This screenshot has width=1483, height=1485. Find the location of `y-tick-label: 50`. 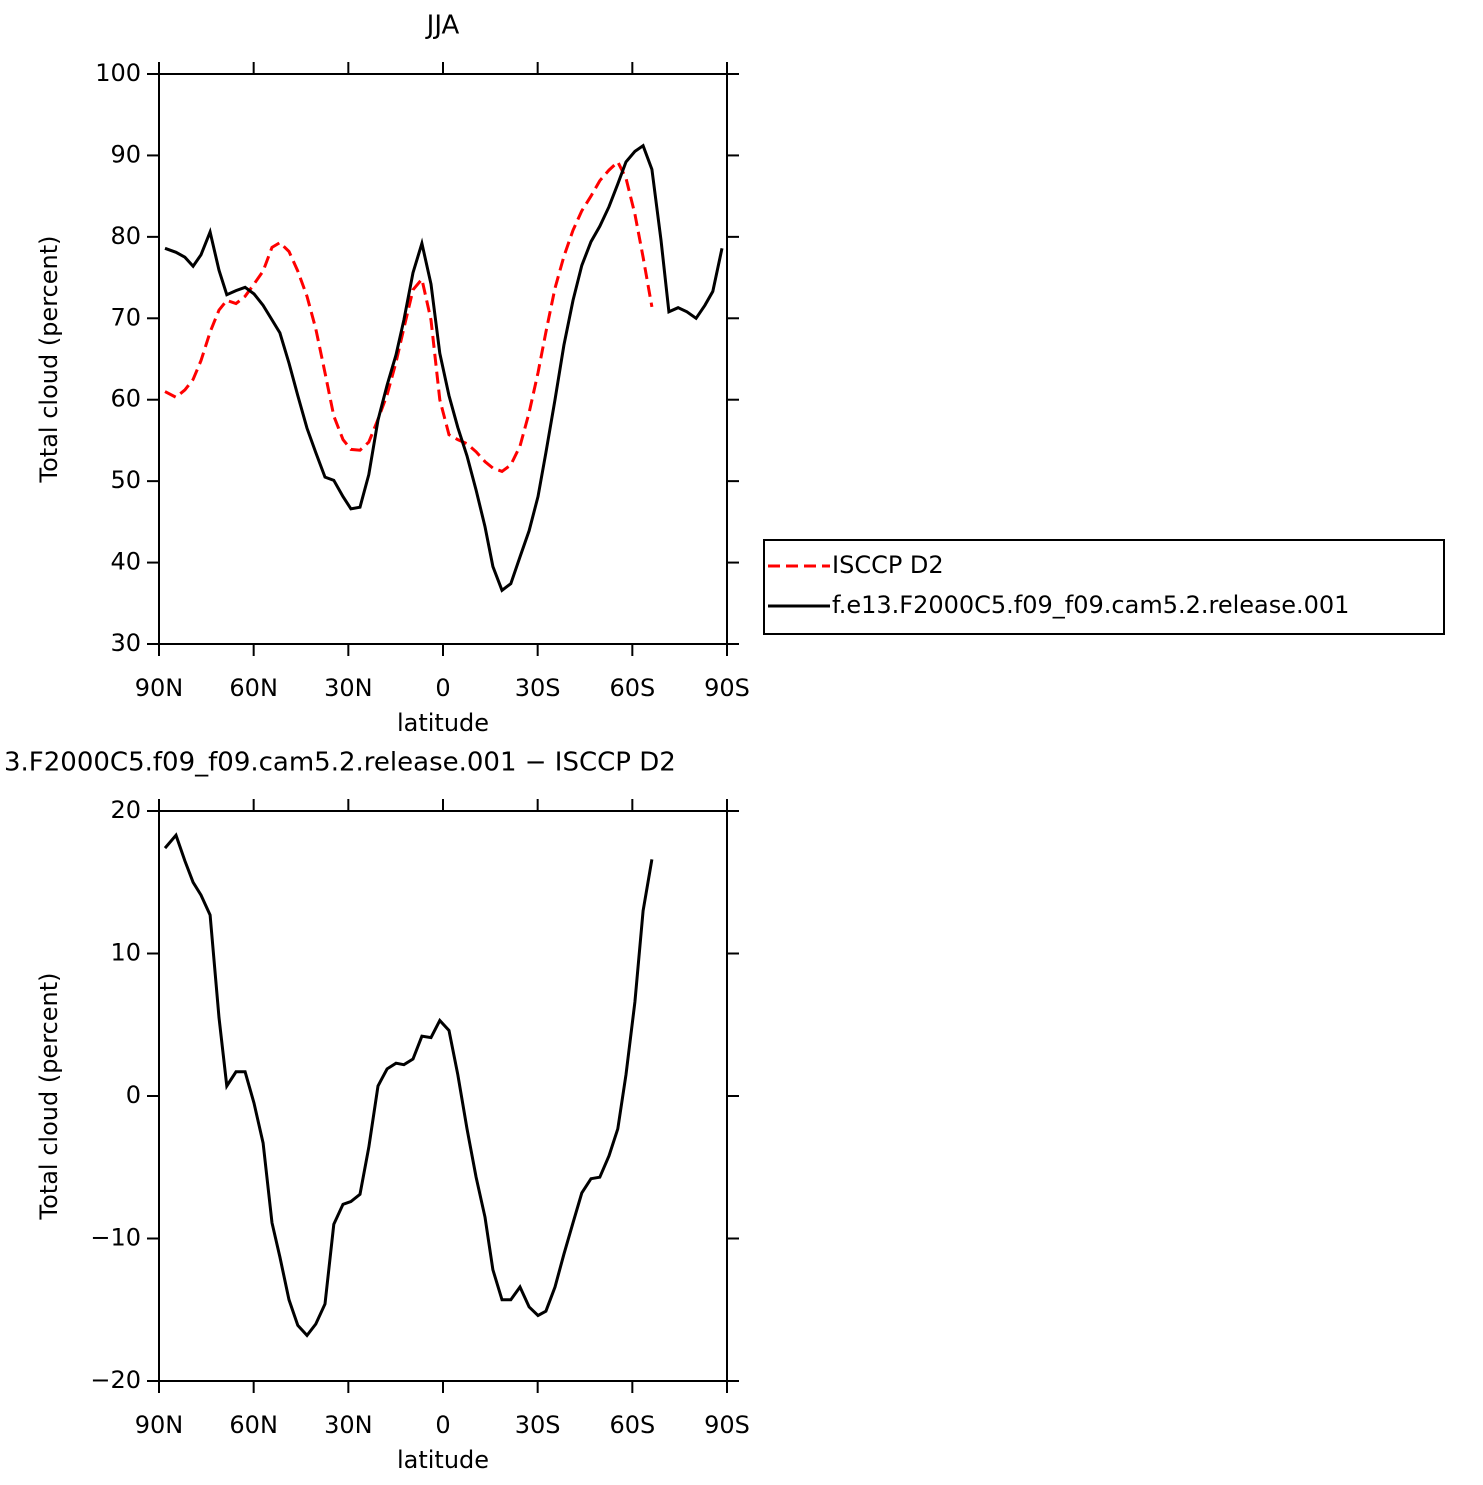

y-tick-label: 50 is located at coordinates (125, 480).